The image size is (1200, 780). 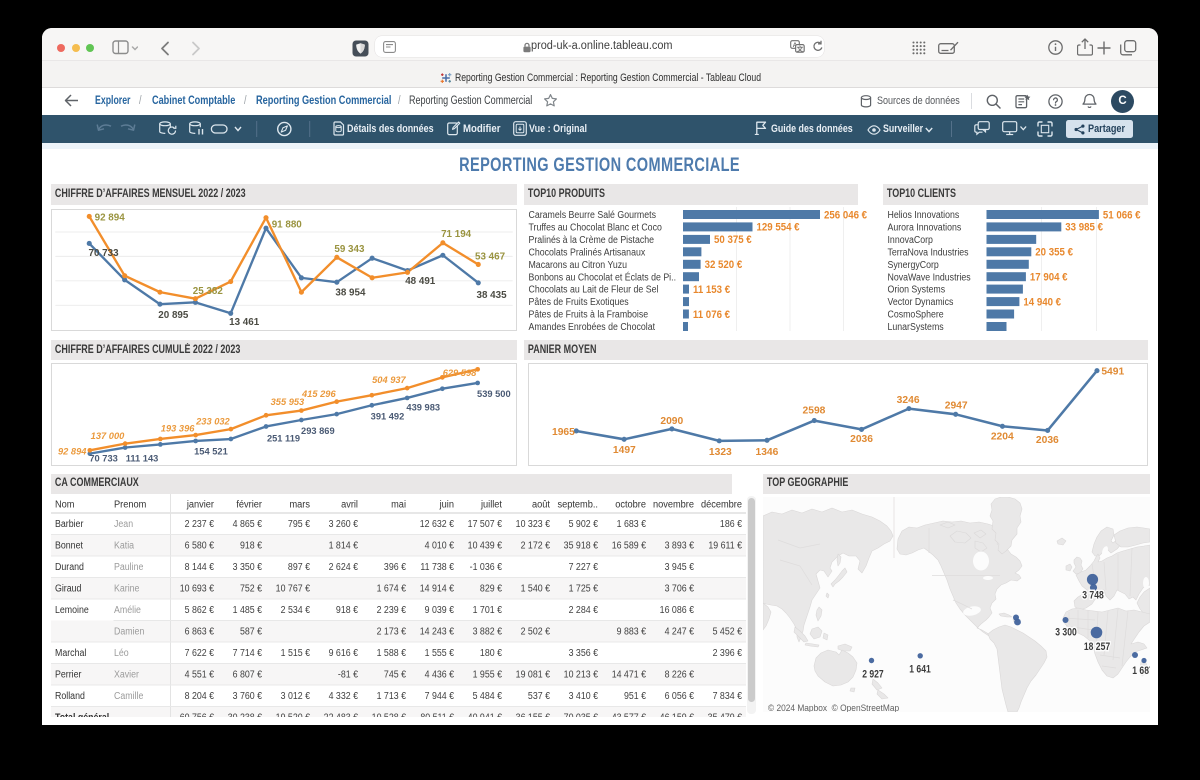 What do you see at coordinates (491, 295) in the screenshot?
I see `svg-text: 38 435` at bounding box center [491, 295].